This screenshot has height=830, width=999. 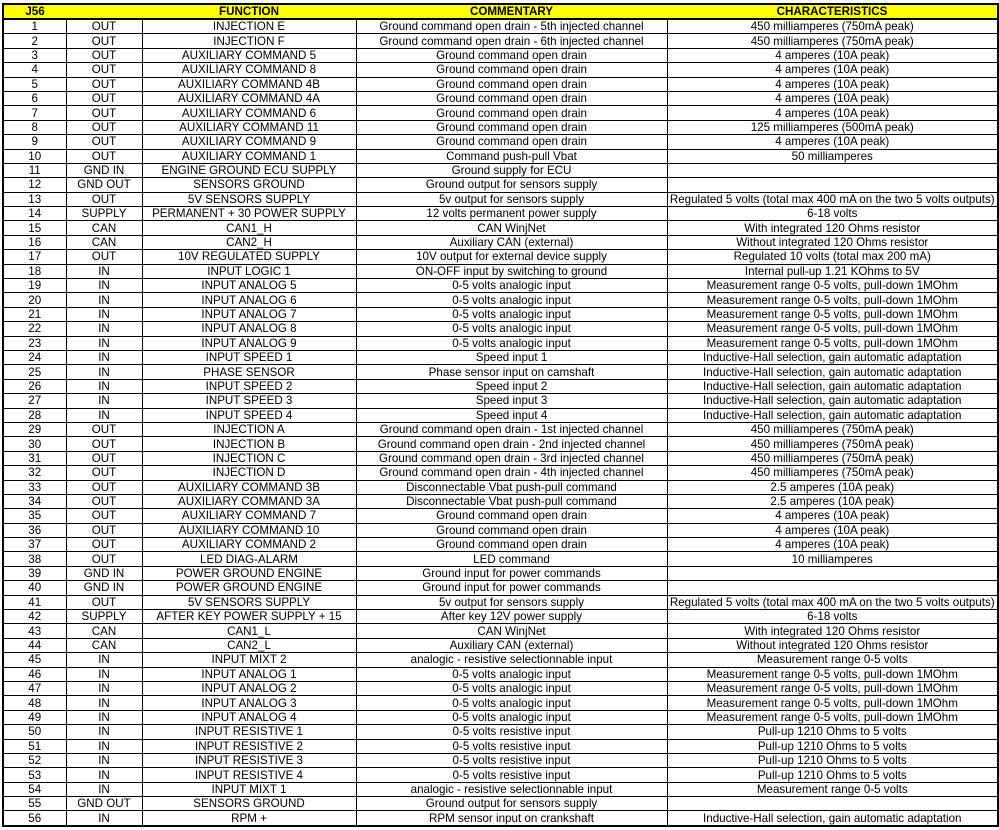 I want to click on commentary-cell: 10V output for external device supply, so click(x=511, y=257).